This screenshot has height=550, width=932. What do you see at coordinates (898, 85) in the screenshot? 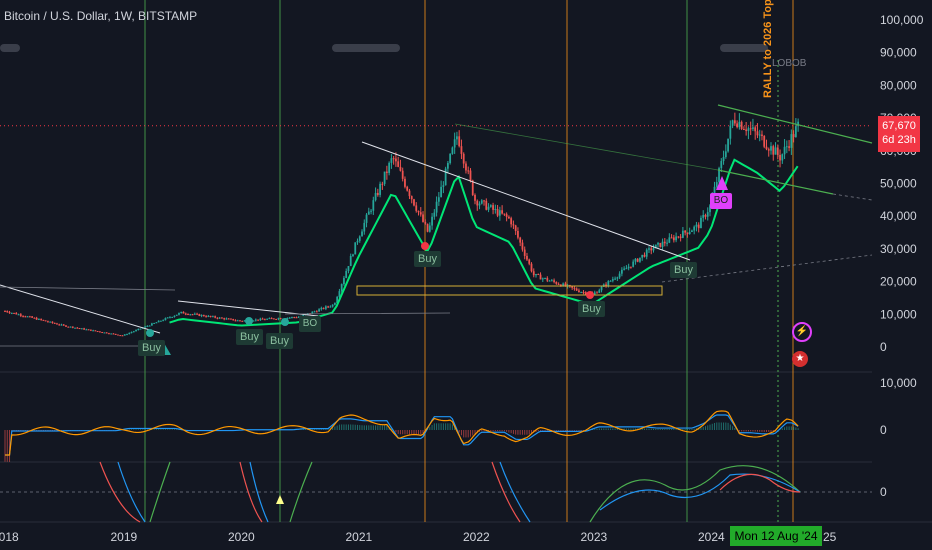
I see `y-tick-label: 80,000` at bounding box center [898, 85].